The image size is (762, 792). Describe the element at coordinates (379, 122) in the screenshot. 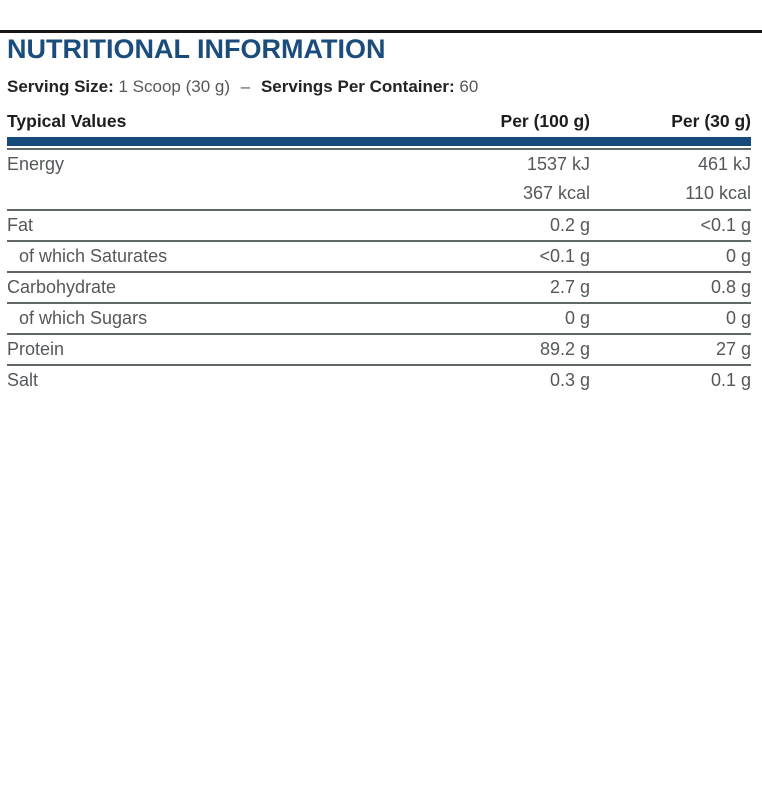

I see `table-header-row: Typical Values Per (100 g) Per (30 g)` at that location.